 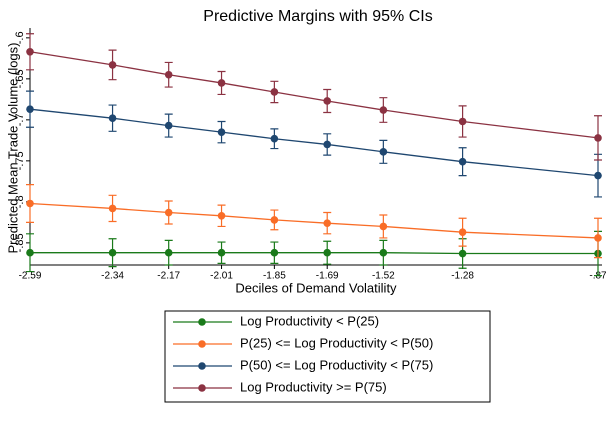 What do you see at coordinates (274, 276) in the screenshot?
I see `x-tick-label: -1.85` at bounding box center [274, 276].